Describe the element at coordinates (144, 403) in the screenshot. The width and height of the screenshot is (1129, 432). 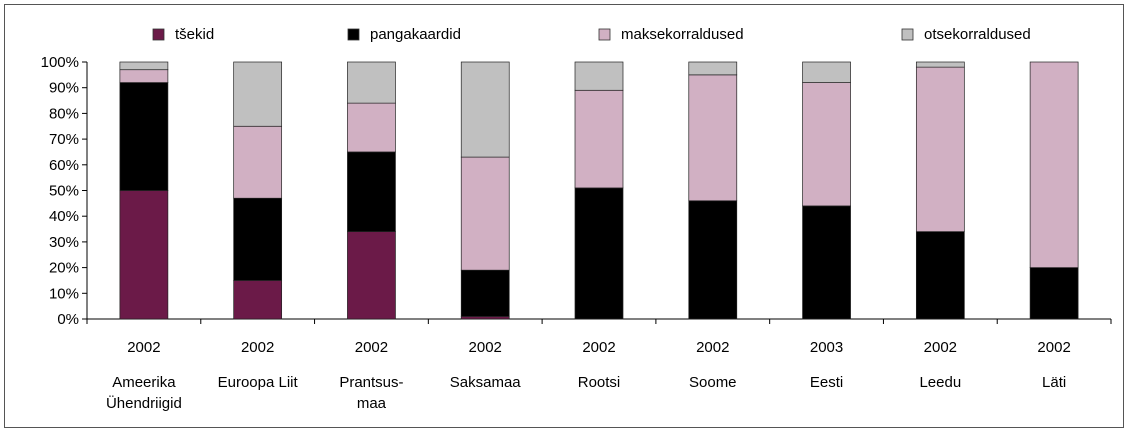
I see `x-category-label: Ühendriigid` at that location.